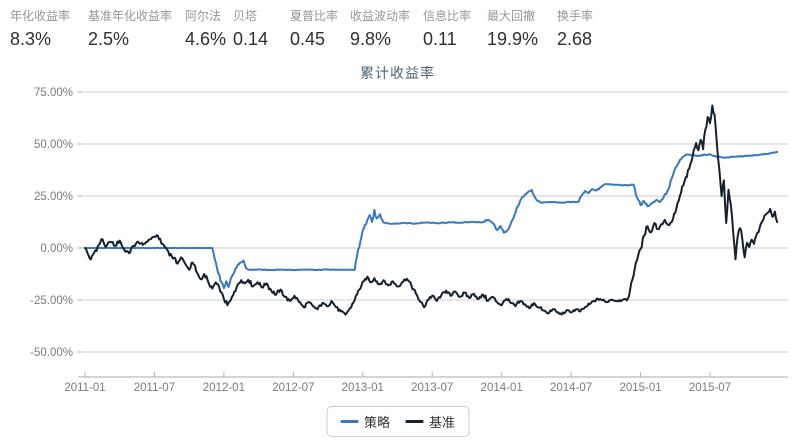 This screenshot has width=795, height=447. I want to click on stat-beta: 贝塔 0.14, so click(261, 29).